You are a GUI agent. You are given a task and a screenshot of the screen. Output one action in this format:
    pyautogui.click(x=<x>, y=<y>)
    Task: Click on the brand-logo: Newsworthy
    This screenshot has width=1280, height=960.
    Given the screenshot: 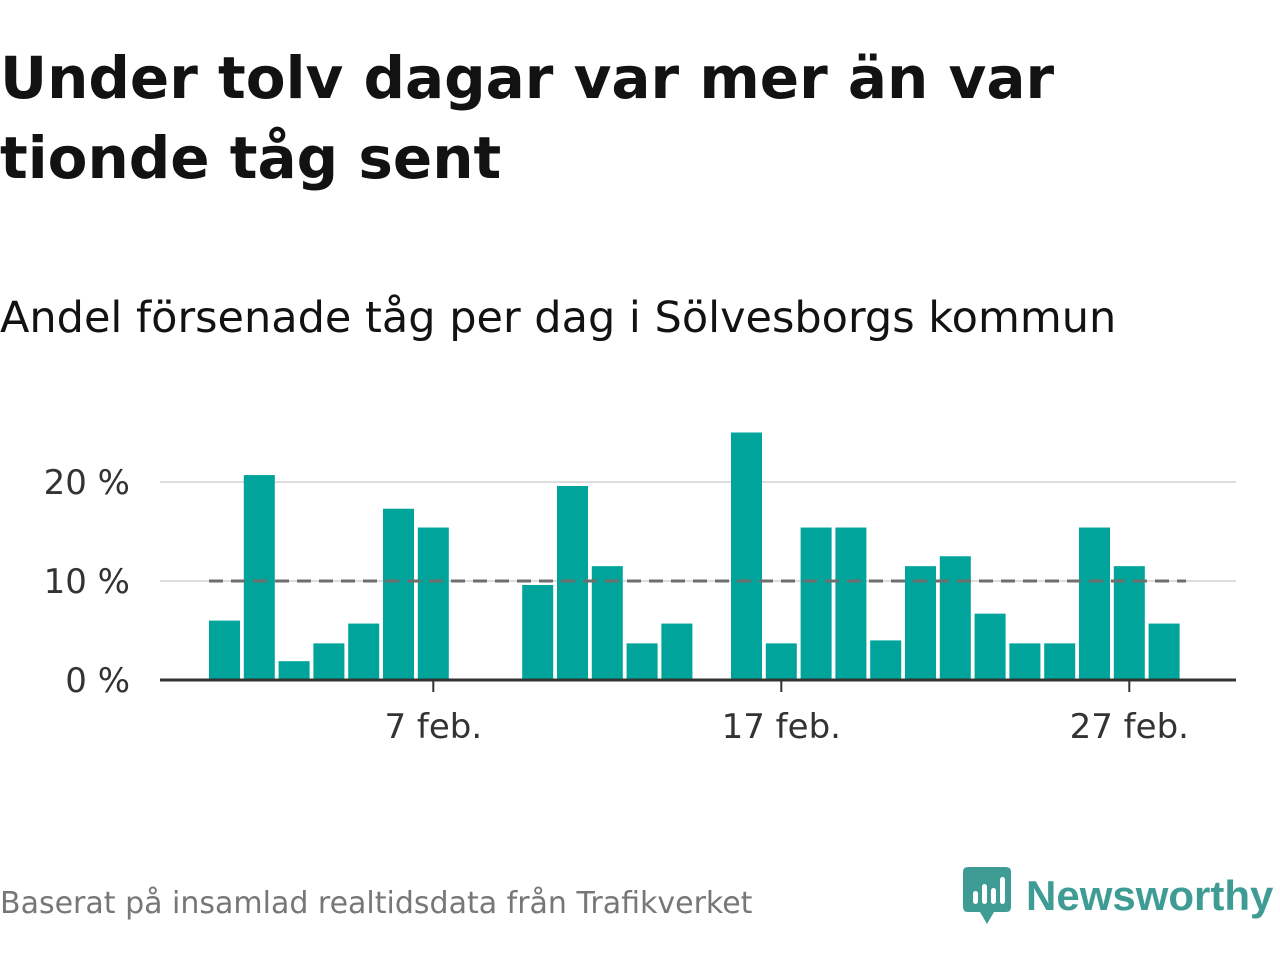 What is the action you would take?
    pyautogui.click(x=1117, y=896)
    